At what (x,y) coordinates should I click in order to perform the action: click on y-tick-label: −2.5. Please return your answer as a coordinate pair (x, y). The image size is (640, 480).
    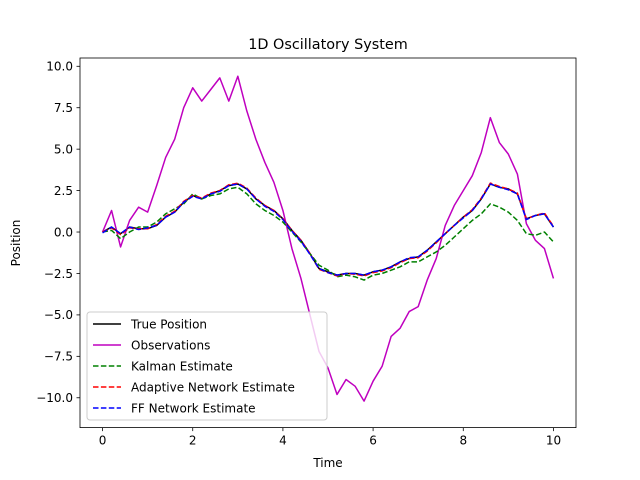
    Looking at the image, I should click on (58, 274).